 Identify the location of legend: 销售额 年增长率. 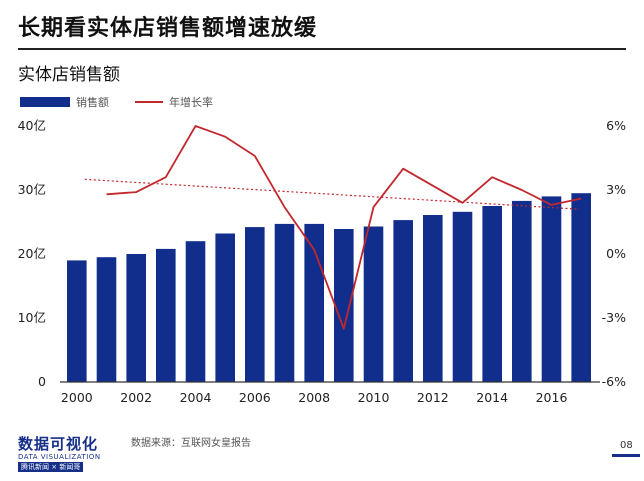
(116, 102).